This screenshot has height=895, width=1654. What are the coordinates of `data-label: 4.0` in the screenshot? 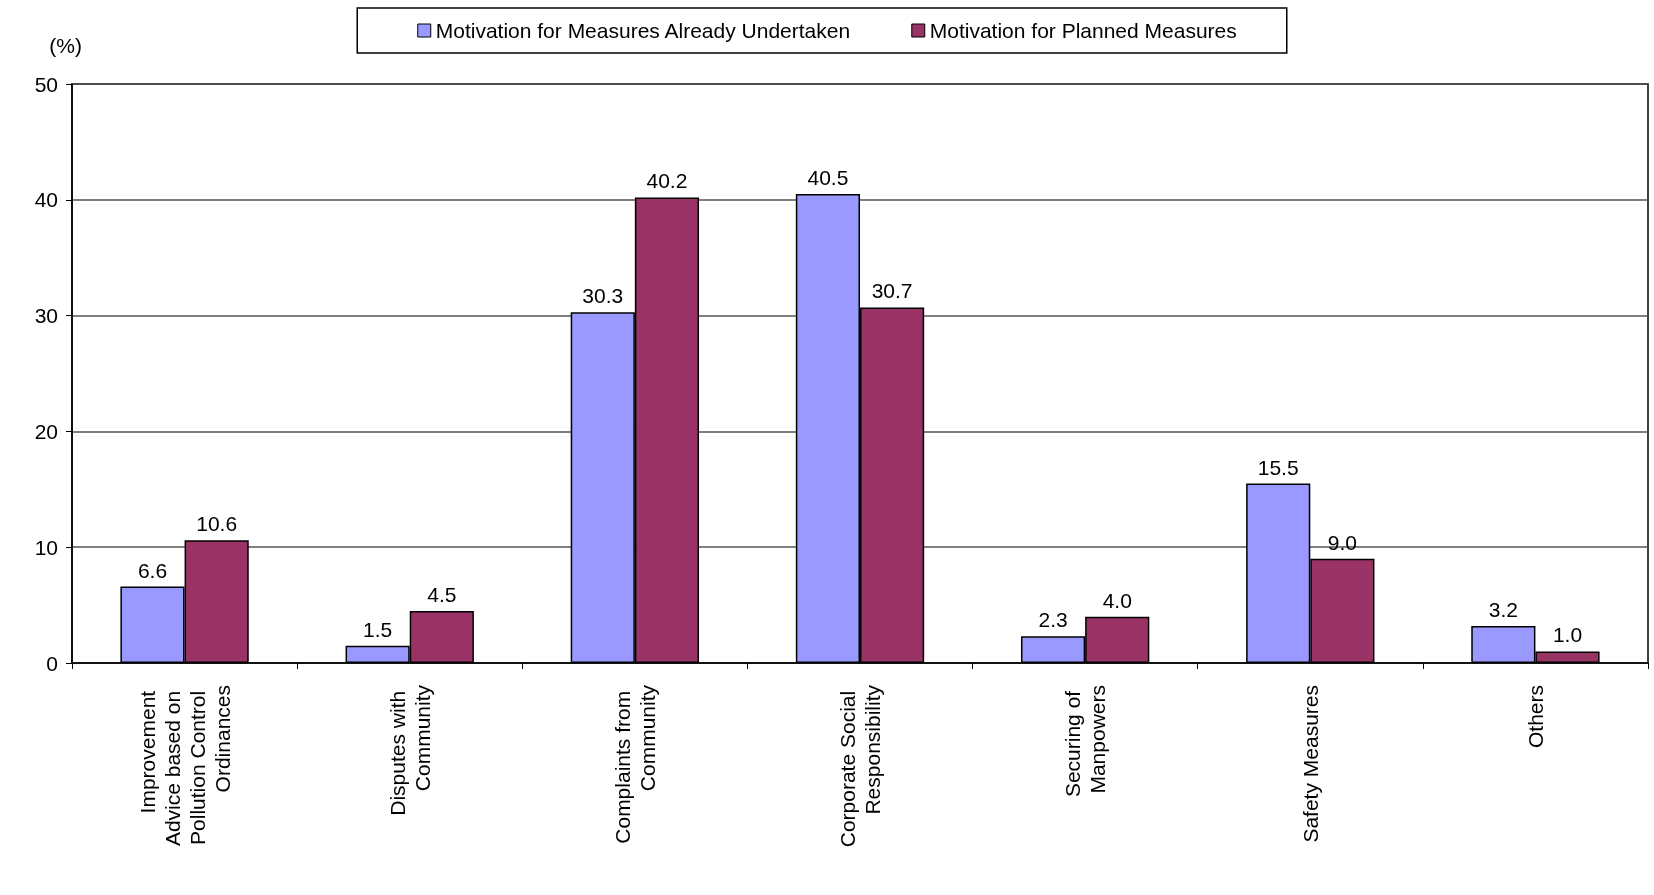 It's located at (1117, 600).